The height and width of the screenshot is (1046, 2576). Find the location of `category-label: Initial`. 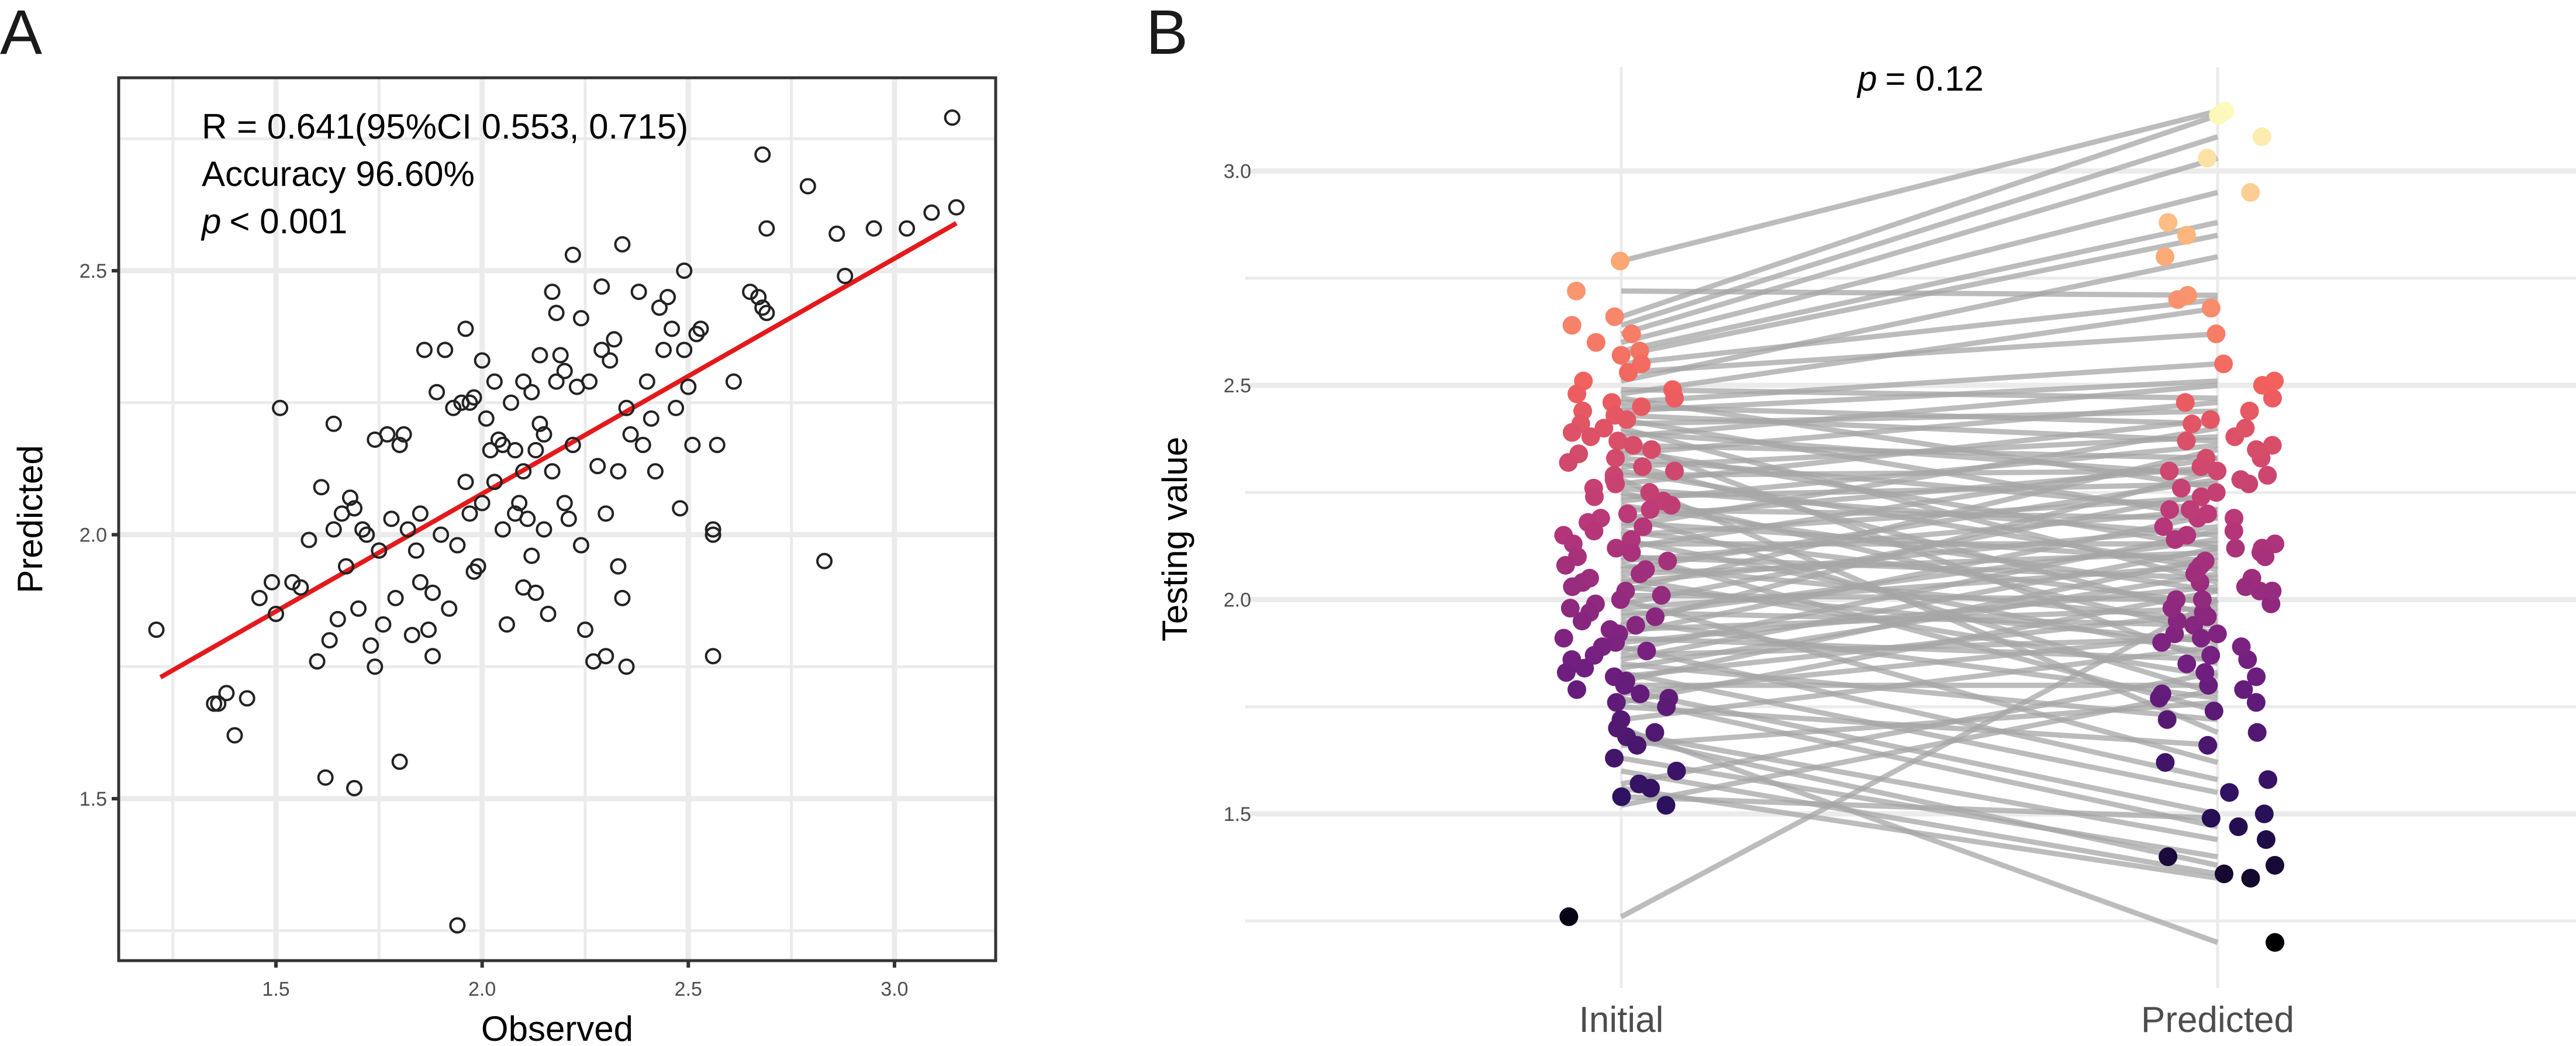

category-label: Initial is located at coordinates (1621, 1020).